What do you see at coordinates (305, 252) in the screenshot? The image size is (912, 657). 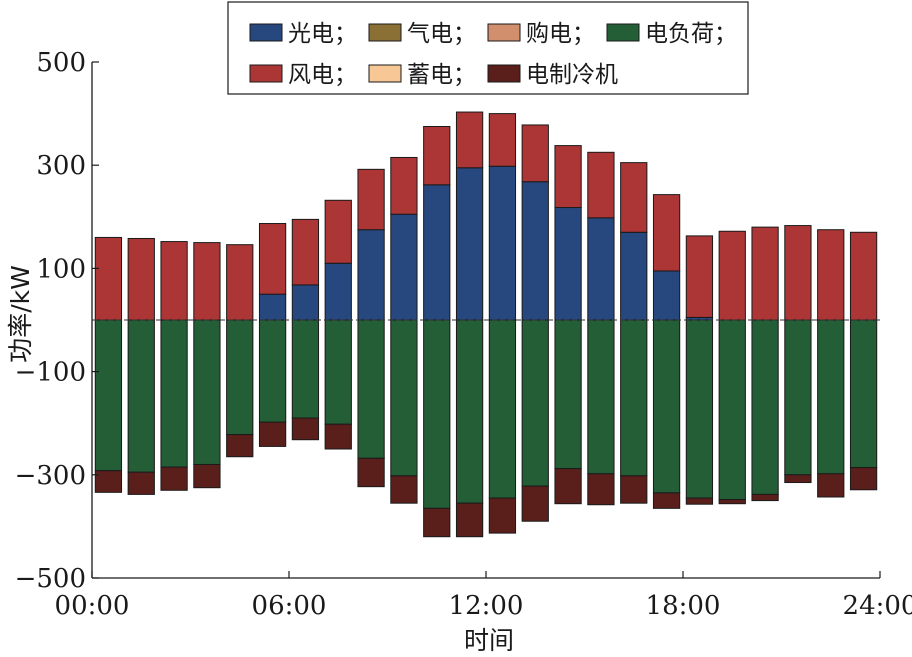 I see `bar-风电-7` at bounding box center [305, 252].